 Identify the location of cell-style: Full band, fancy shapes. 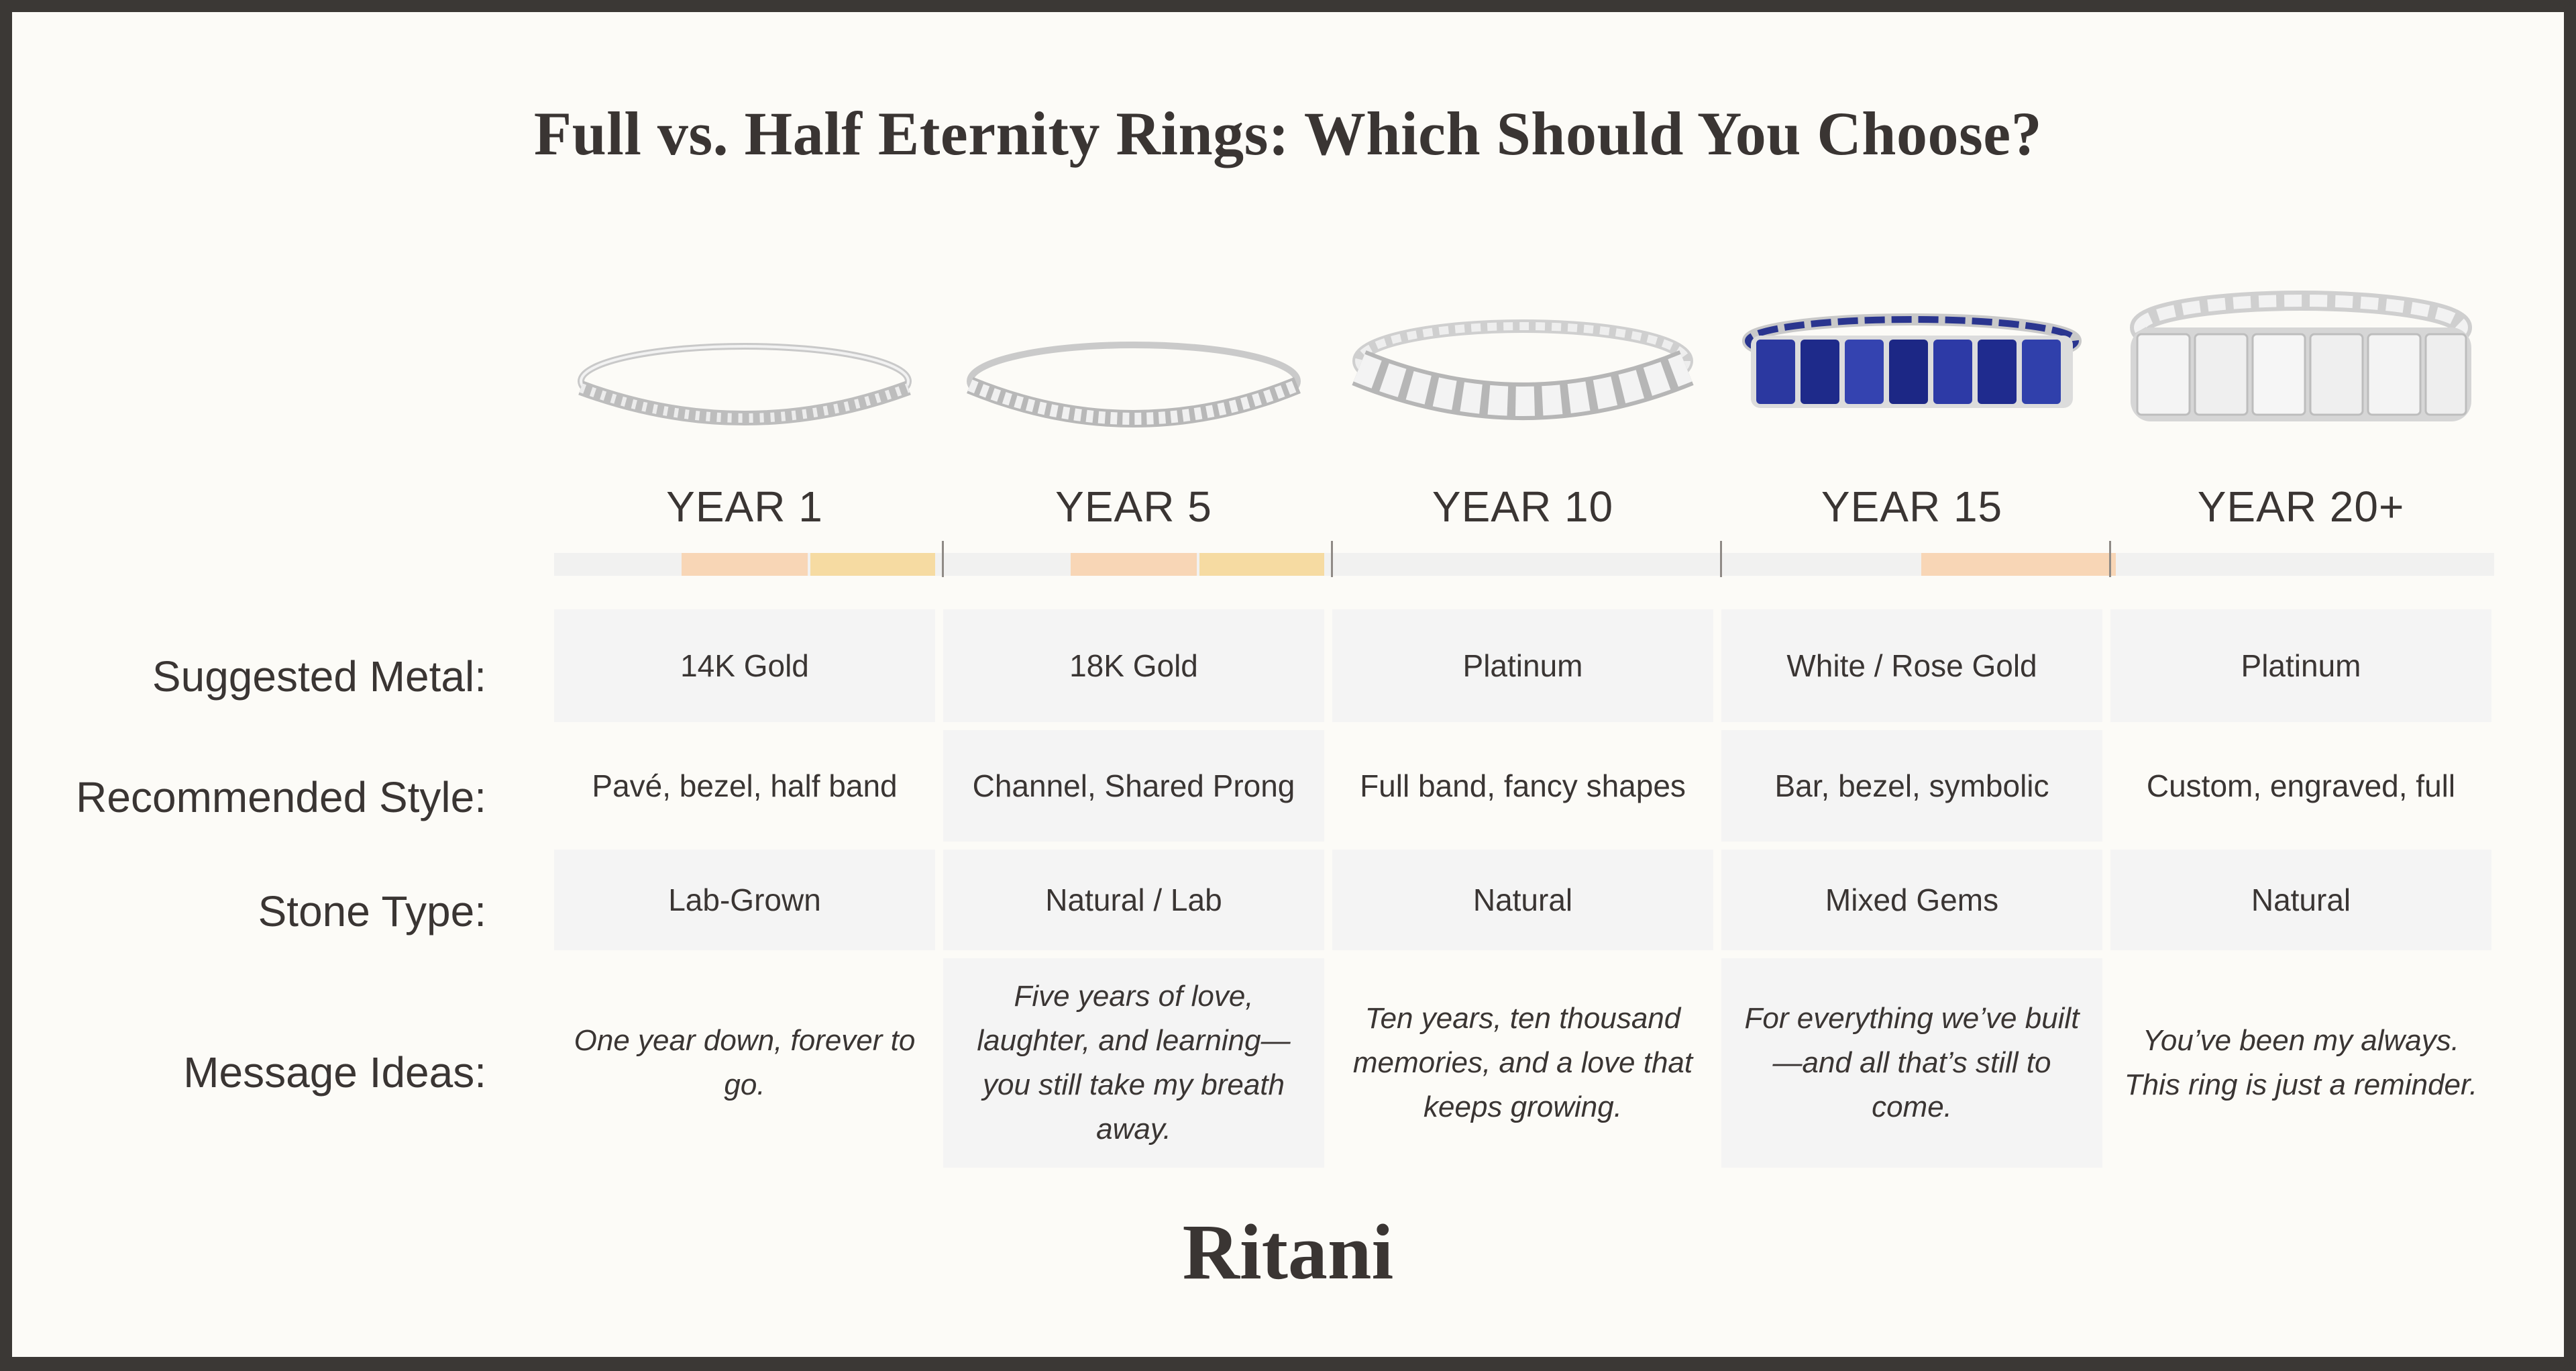
(1523, 785).